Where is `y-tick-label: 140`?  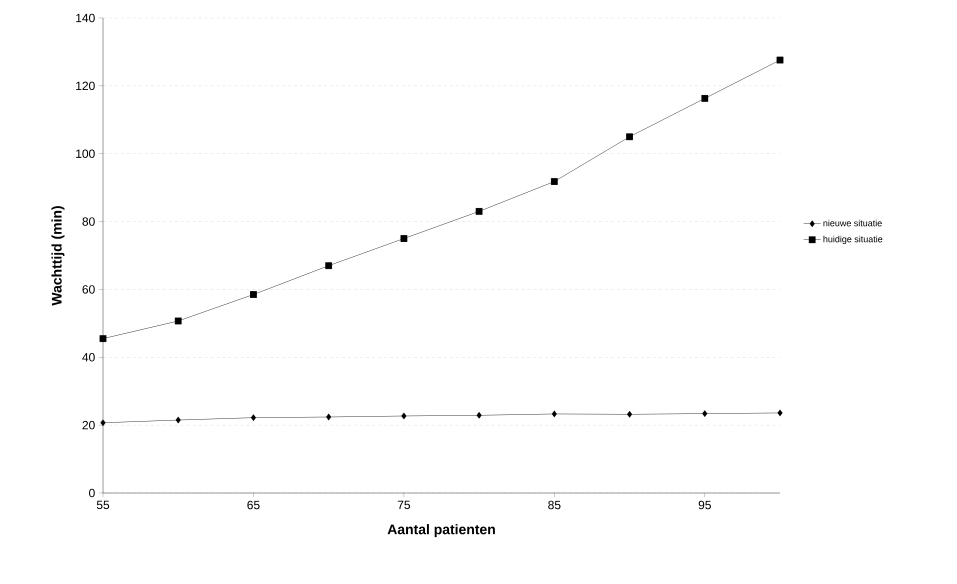 y-tick-label: 140 is located at coordinates (85, 18).